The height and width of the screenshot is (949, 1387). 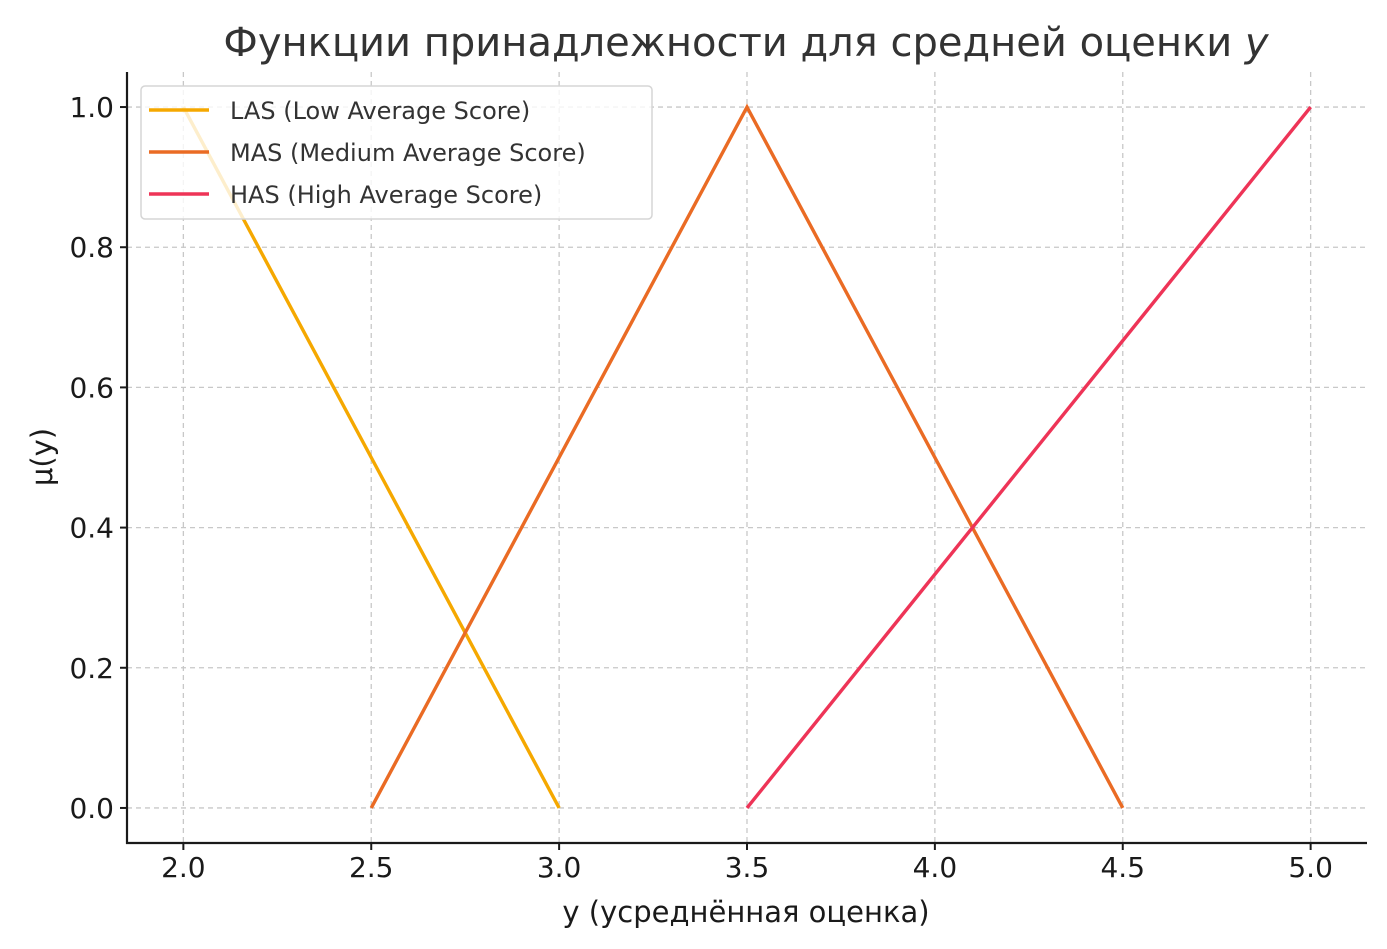 What do you see at coordinates (380, 111) in the screenshot?
I see `legend-label: LAS (Low Average Score)` at bounding box center [380, 111].